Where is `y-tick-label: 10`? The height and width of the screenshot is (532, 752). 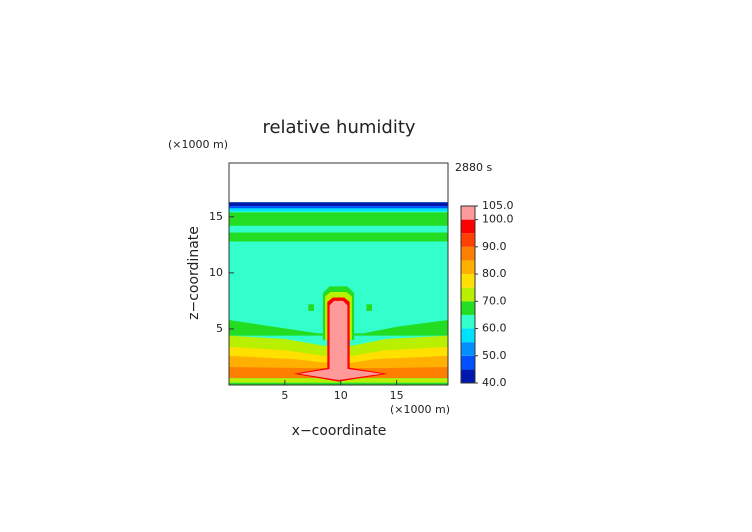 y-tick-label: 10 is located at coordinates (216, 272).